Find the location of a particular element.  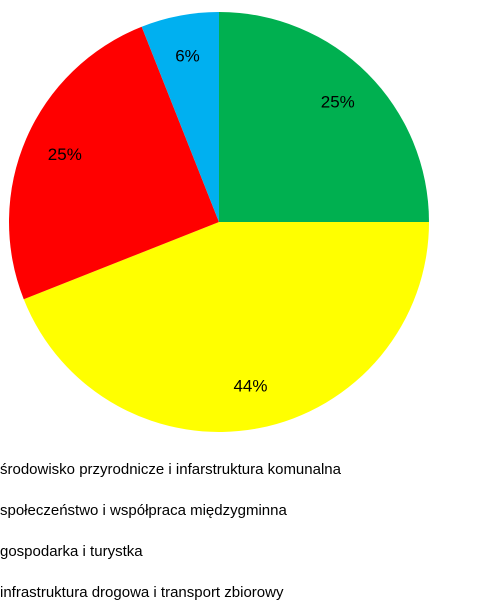

pie-slice is located at coordinates (180, 117).